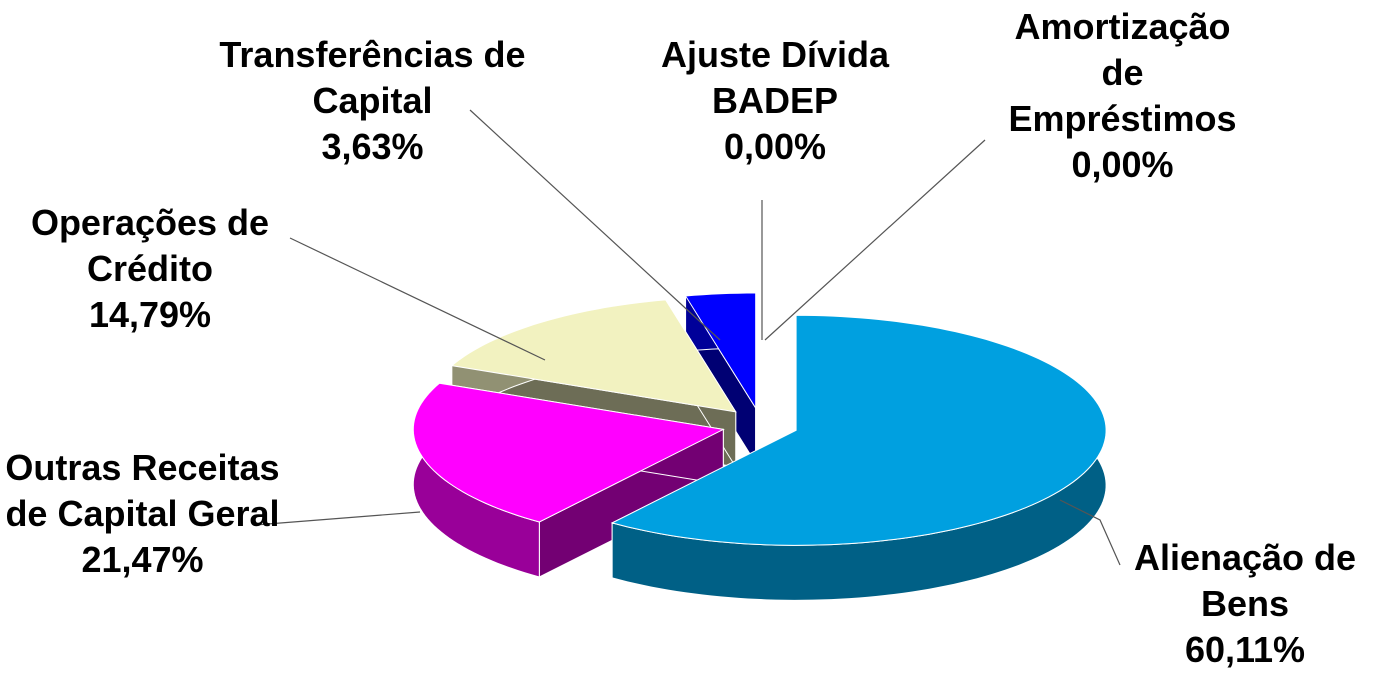  I want to click on label-value: 14,79%, so click(150, 314).